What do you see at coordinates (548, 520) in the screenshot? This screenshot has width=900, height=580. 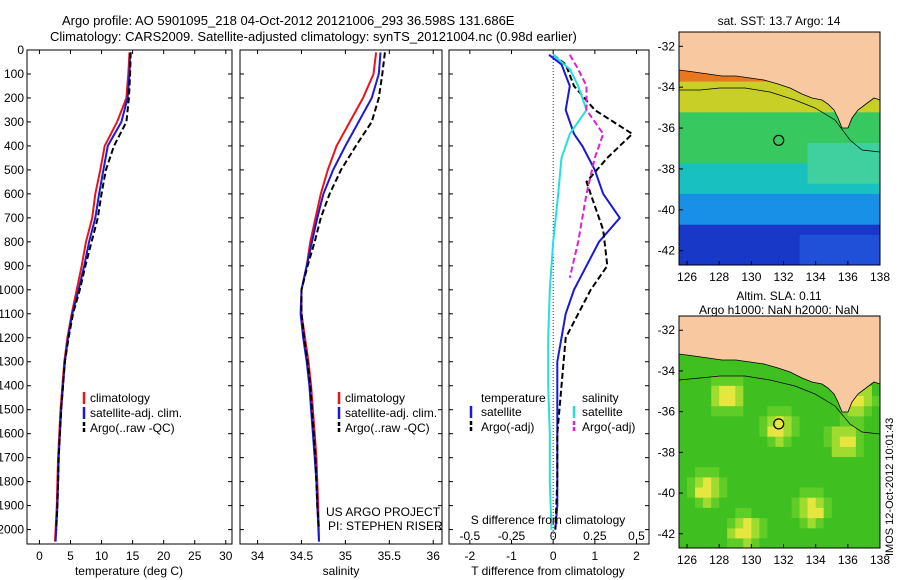 I see `s-difference-label: S difference from climatology` at bounding box center [548, 520].